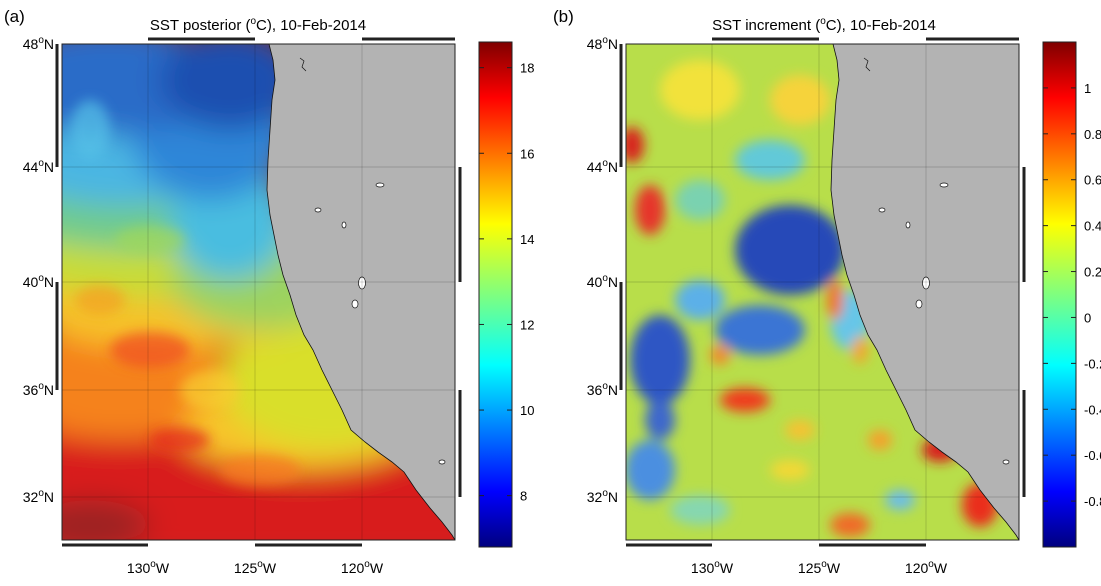 The height and width of the screenshot is (586, 1101). What do you see at coordinates (38, 389) in the screenshot?
I see `panel-a-lat-tick-label: 36oN` at bounding box center [38, 389].